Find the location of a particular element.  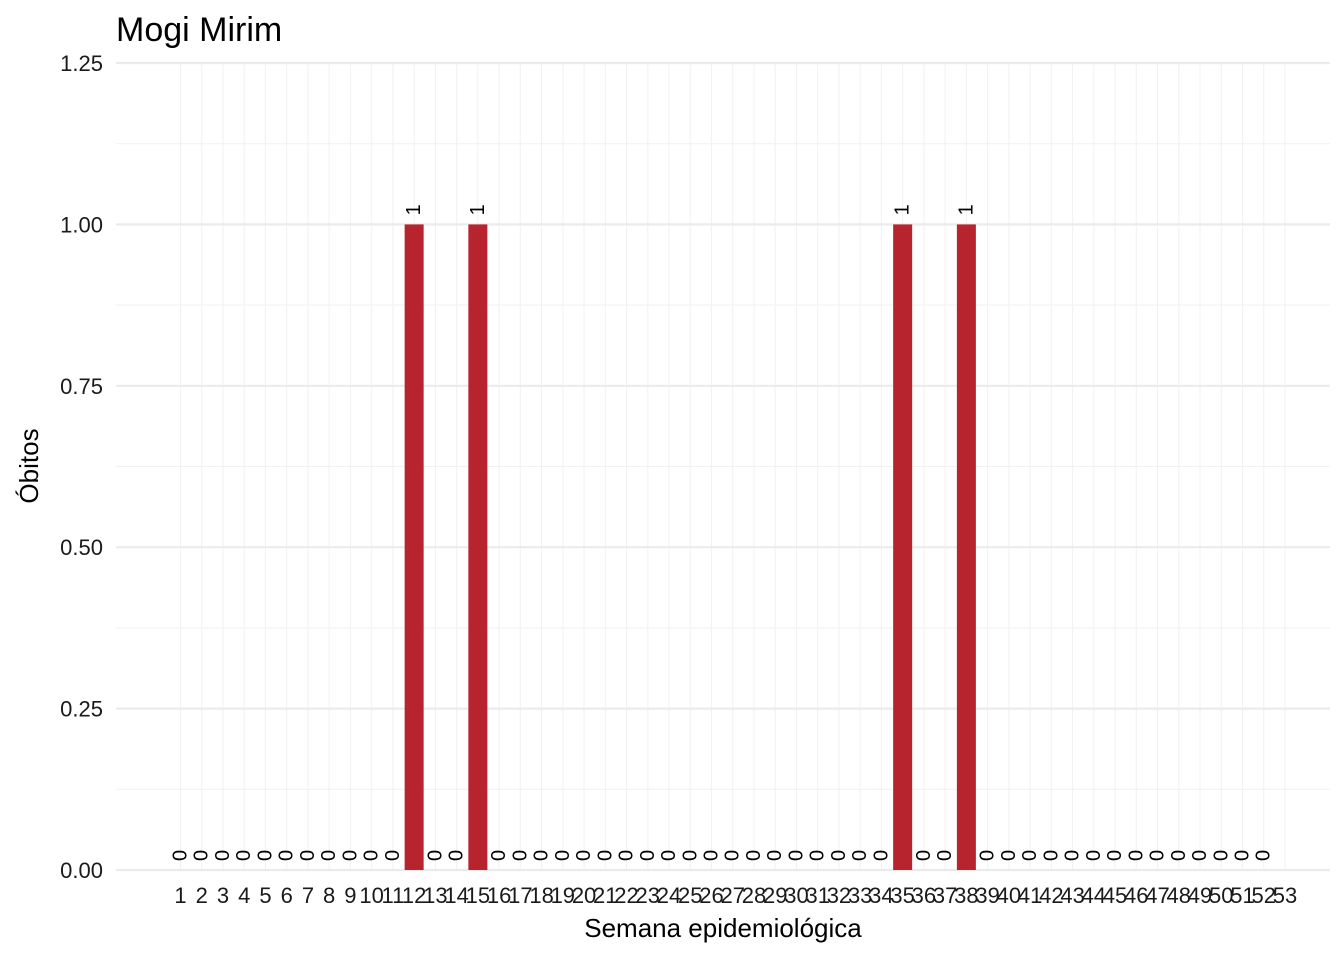

y-axis-title: Óbitos is located at coordinates (29, 465).